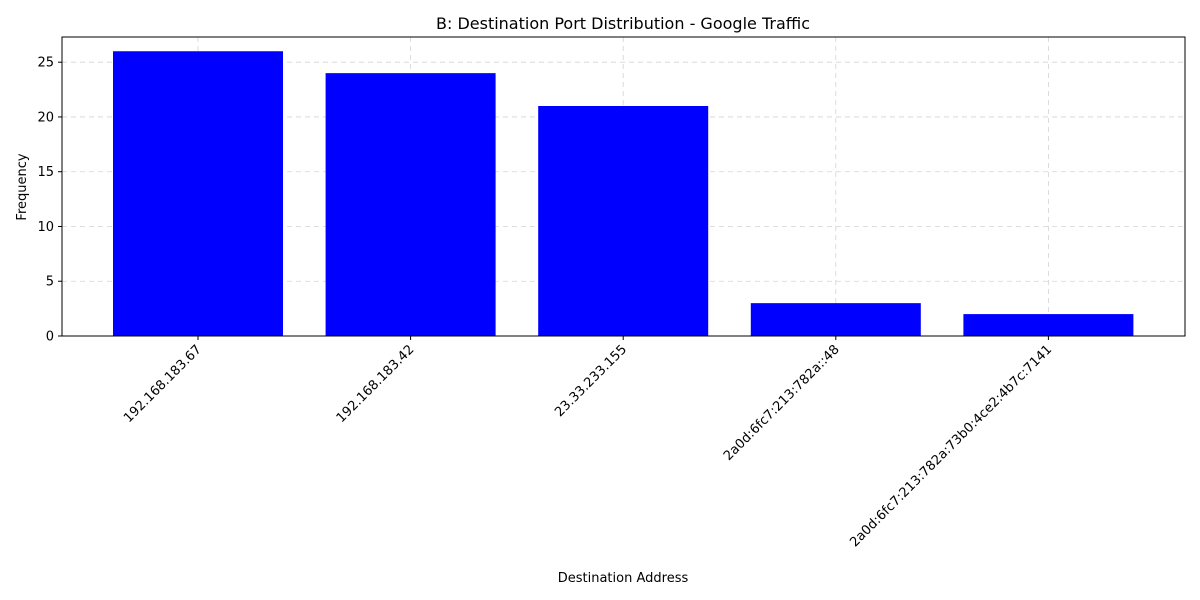 The width and height of the screenshot is (1200, 600). I want to click on y-tick-label: 0, so click(50, 337).